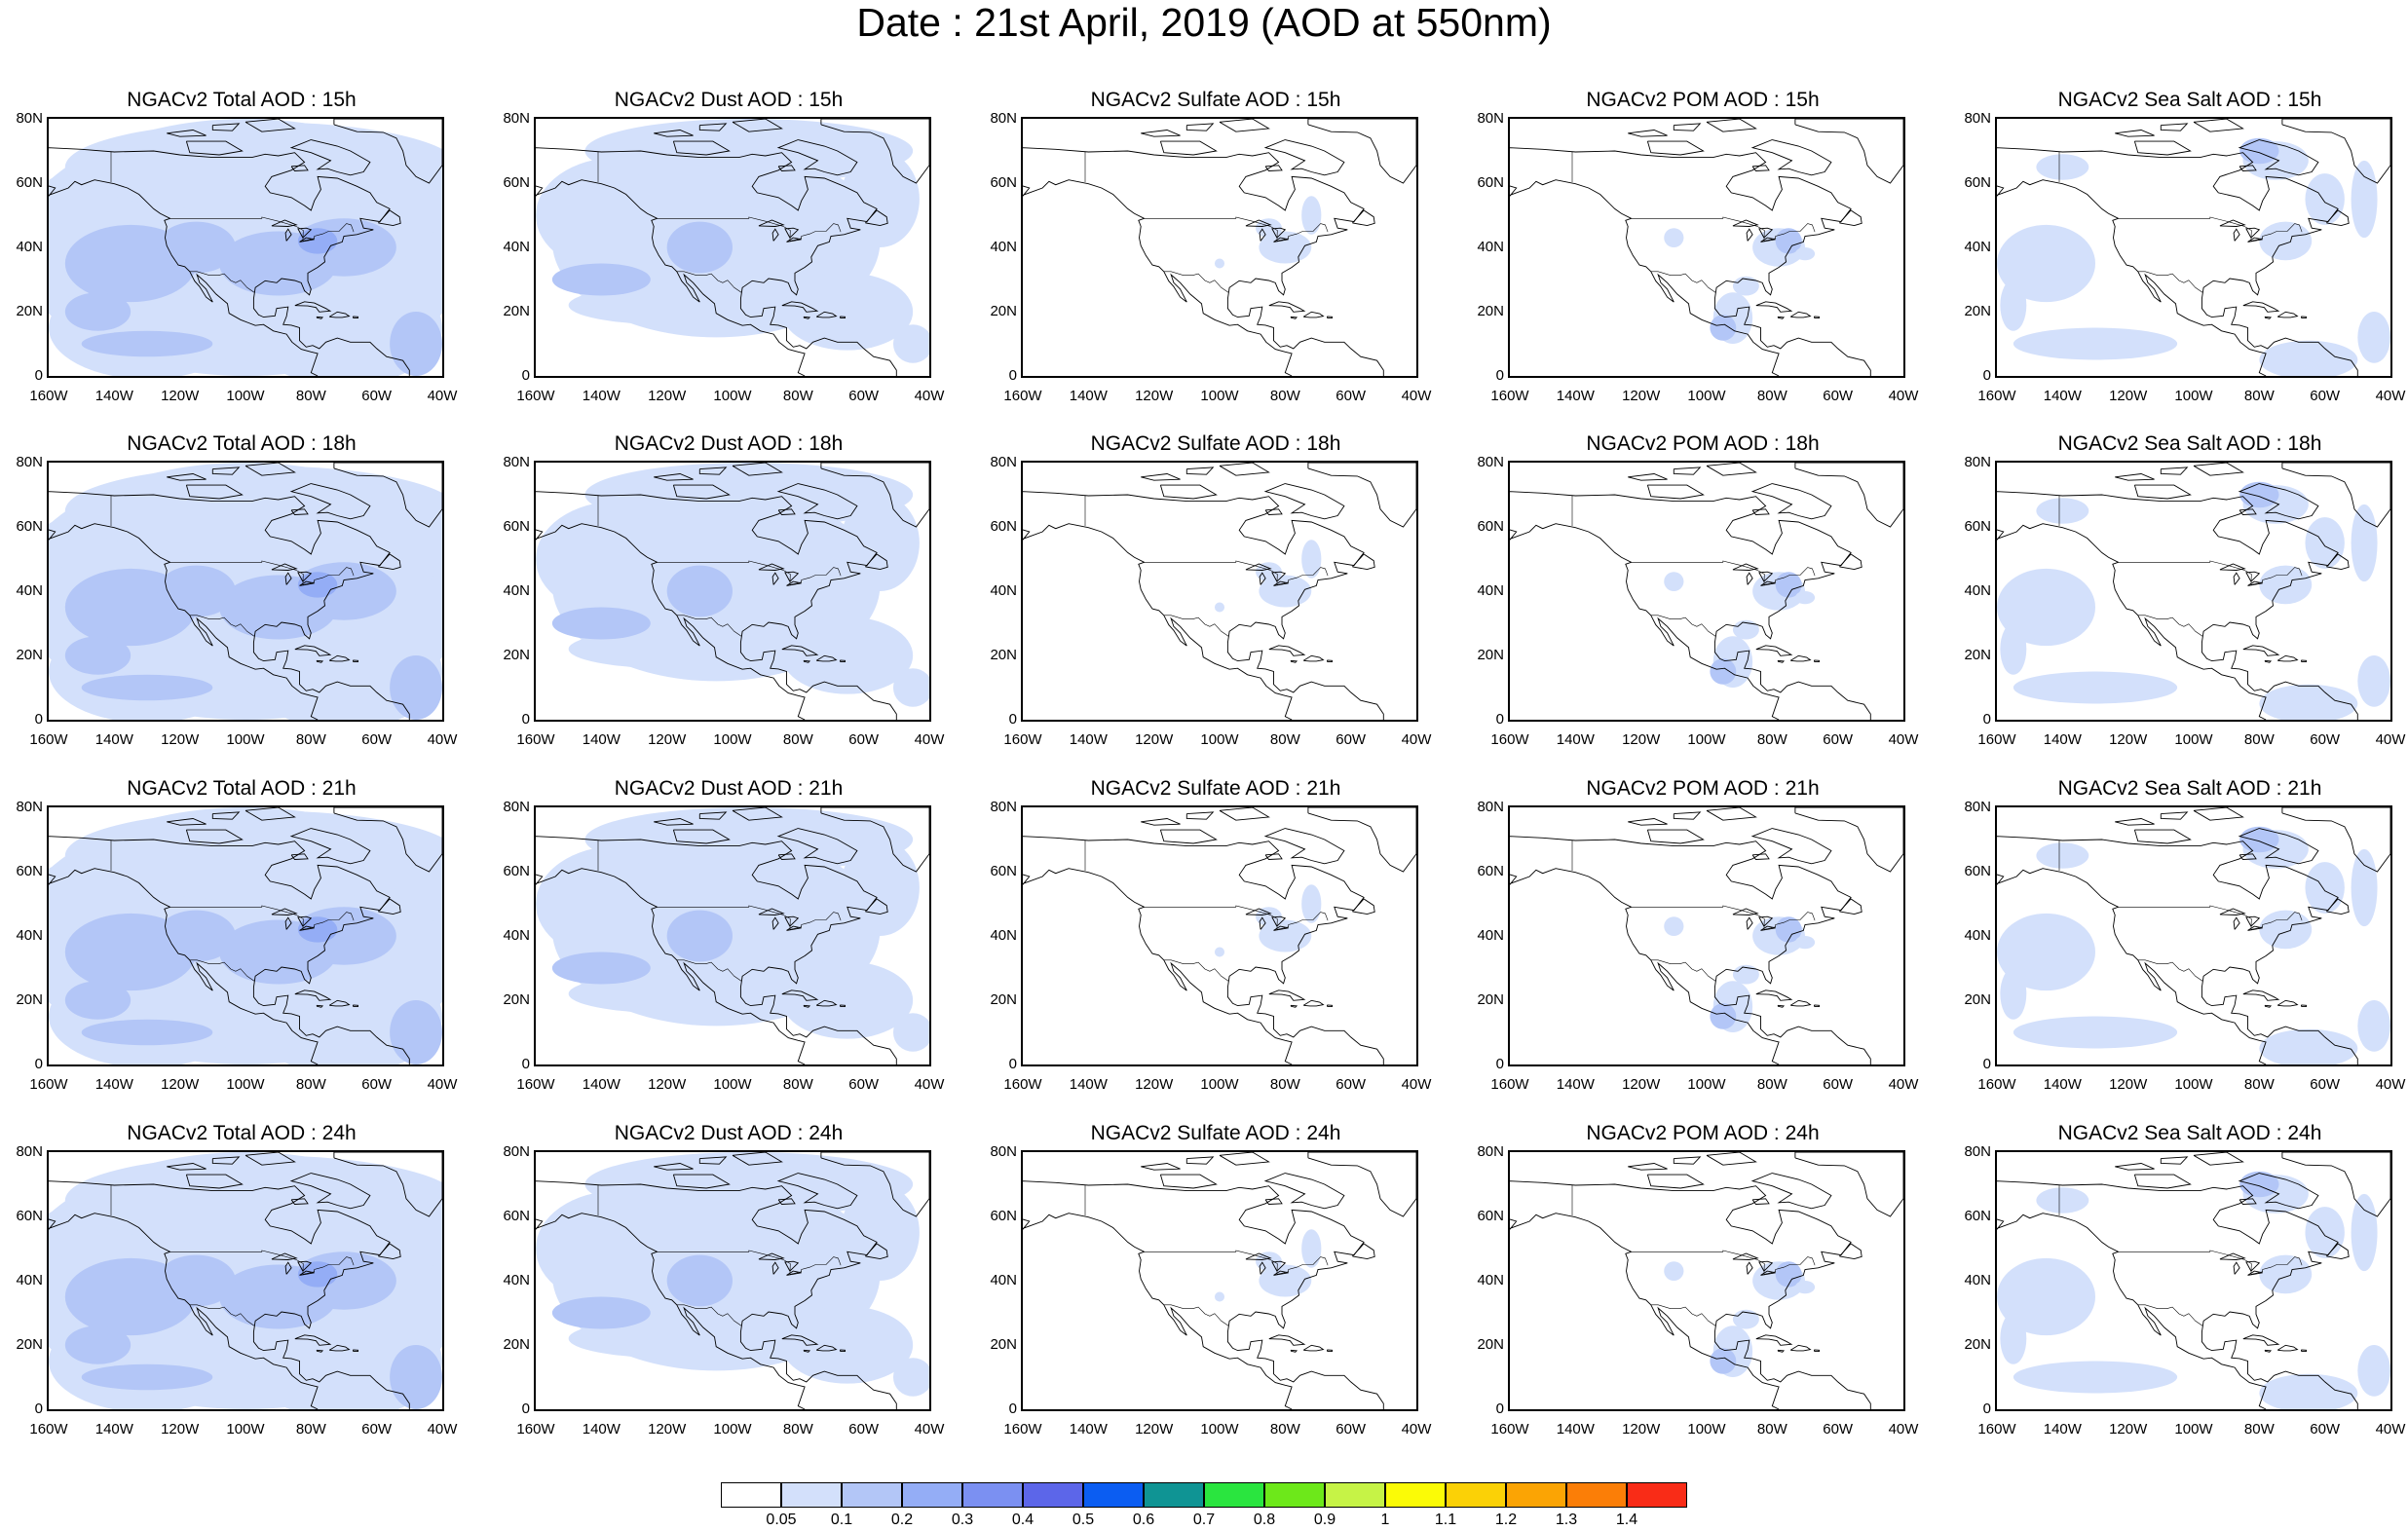  I want to click on colorbar-label: 1.1, so click(1445, 1520).